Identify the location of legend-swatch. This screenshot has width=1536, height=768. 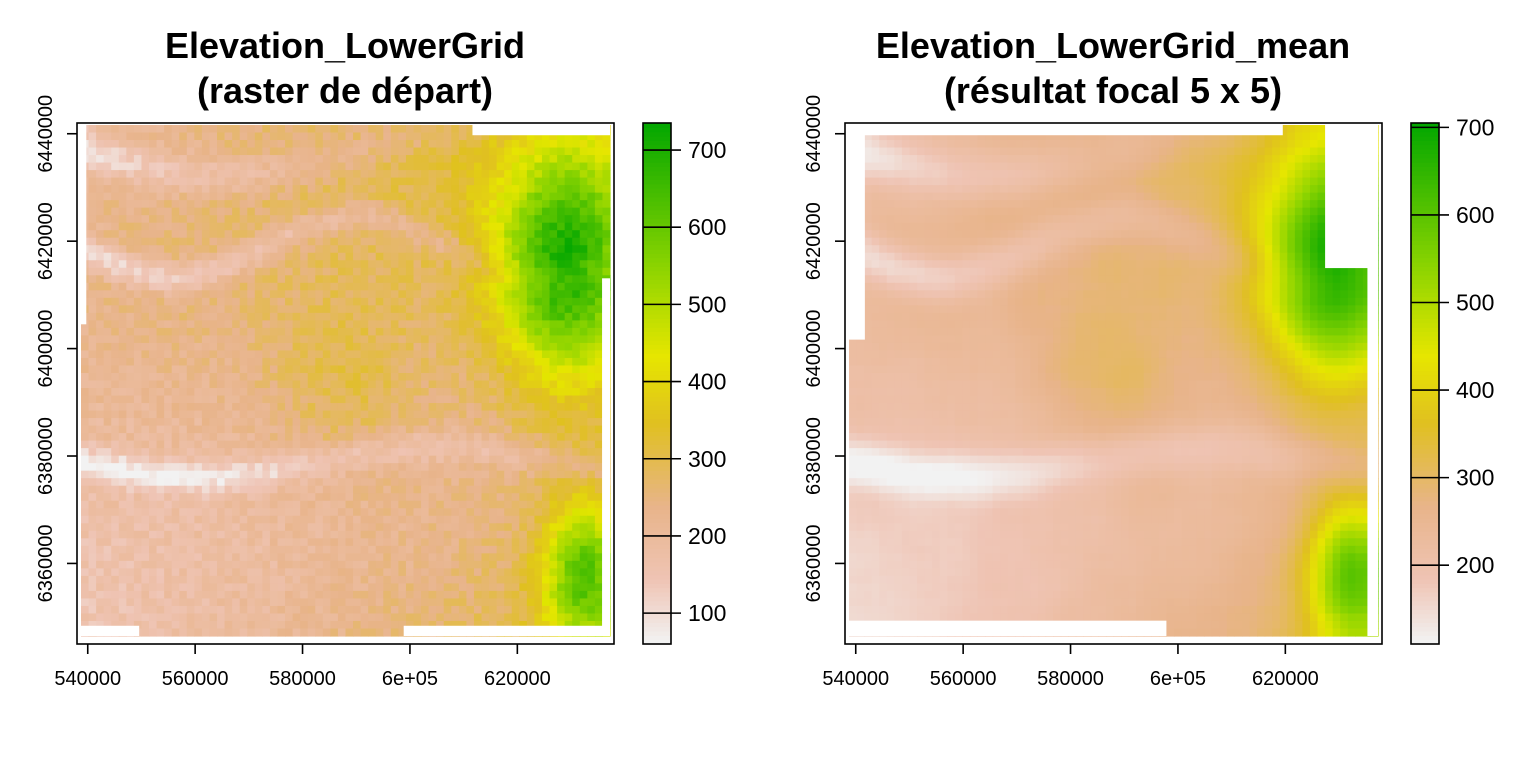
(657, 138).